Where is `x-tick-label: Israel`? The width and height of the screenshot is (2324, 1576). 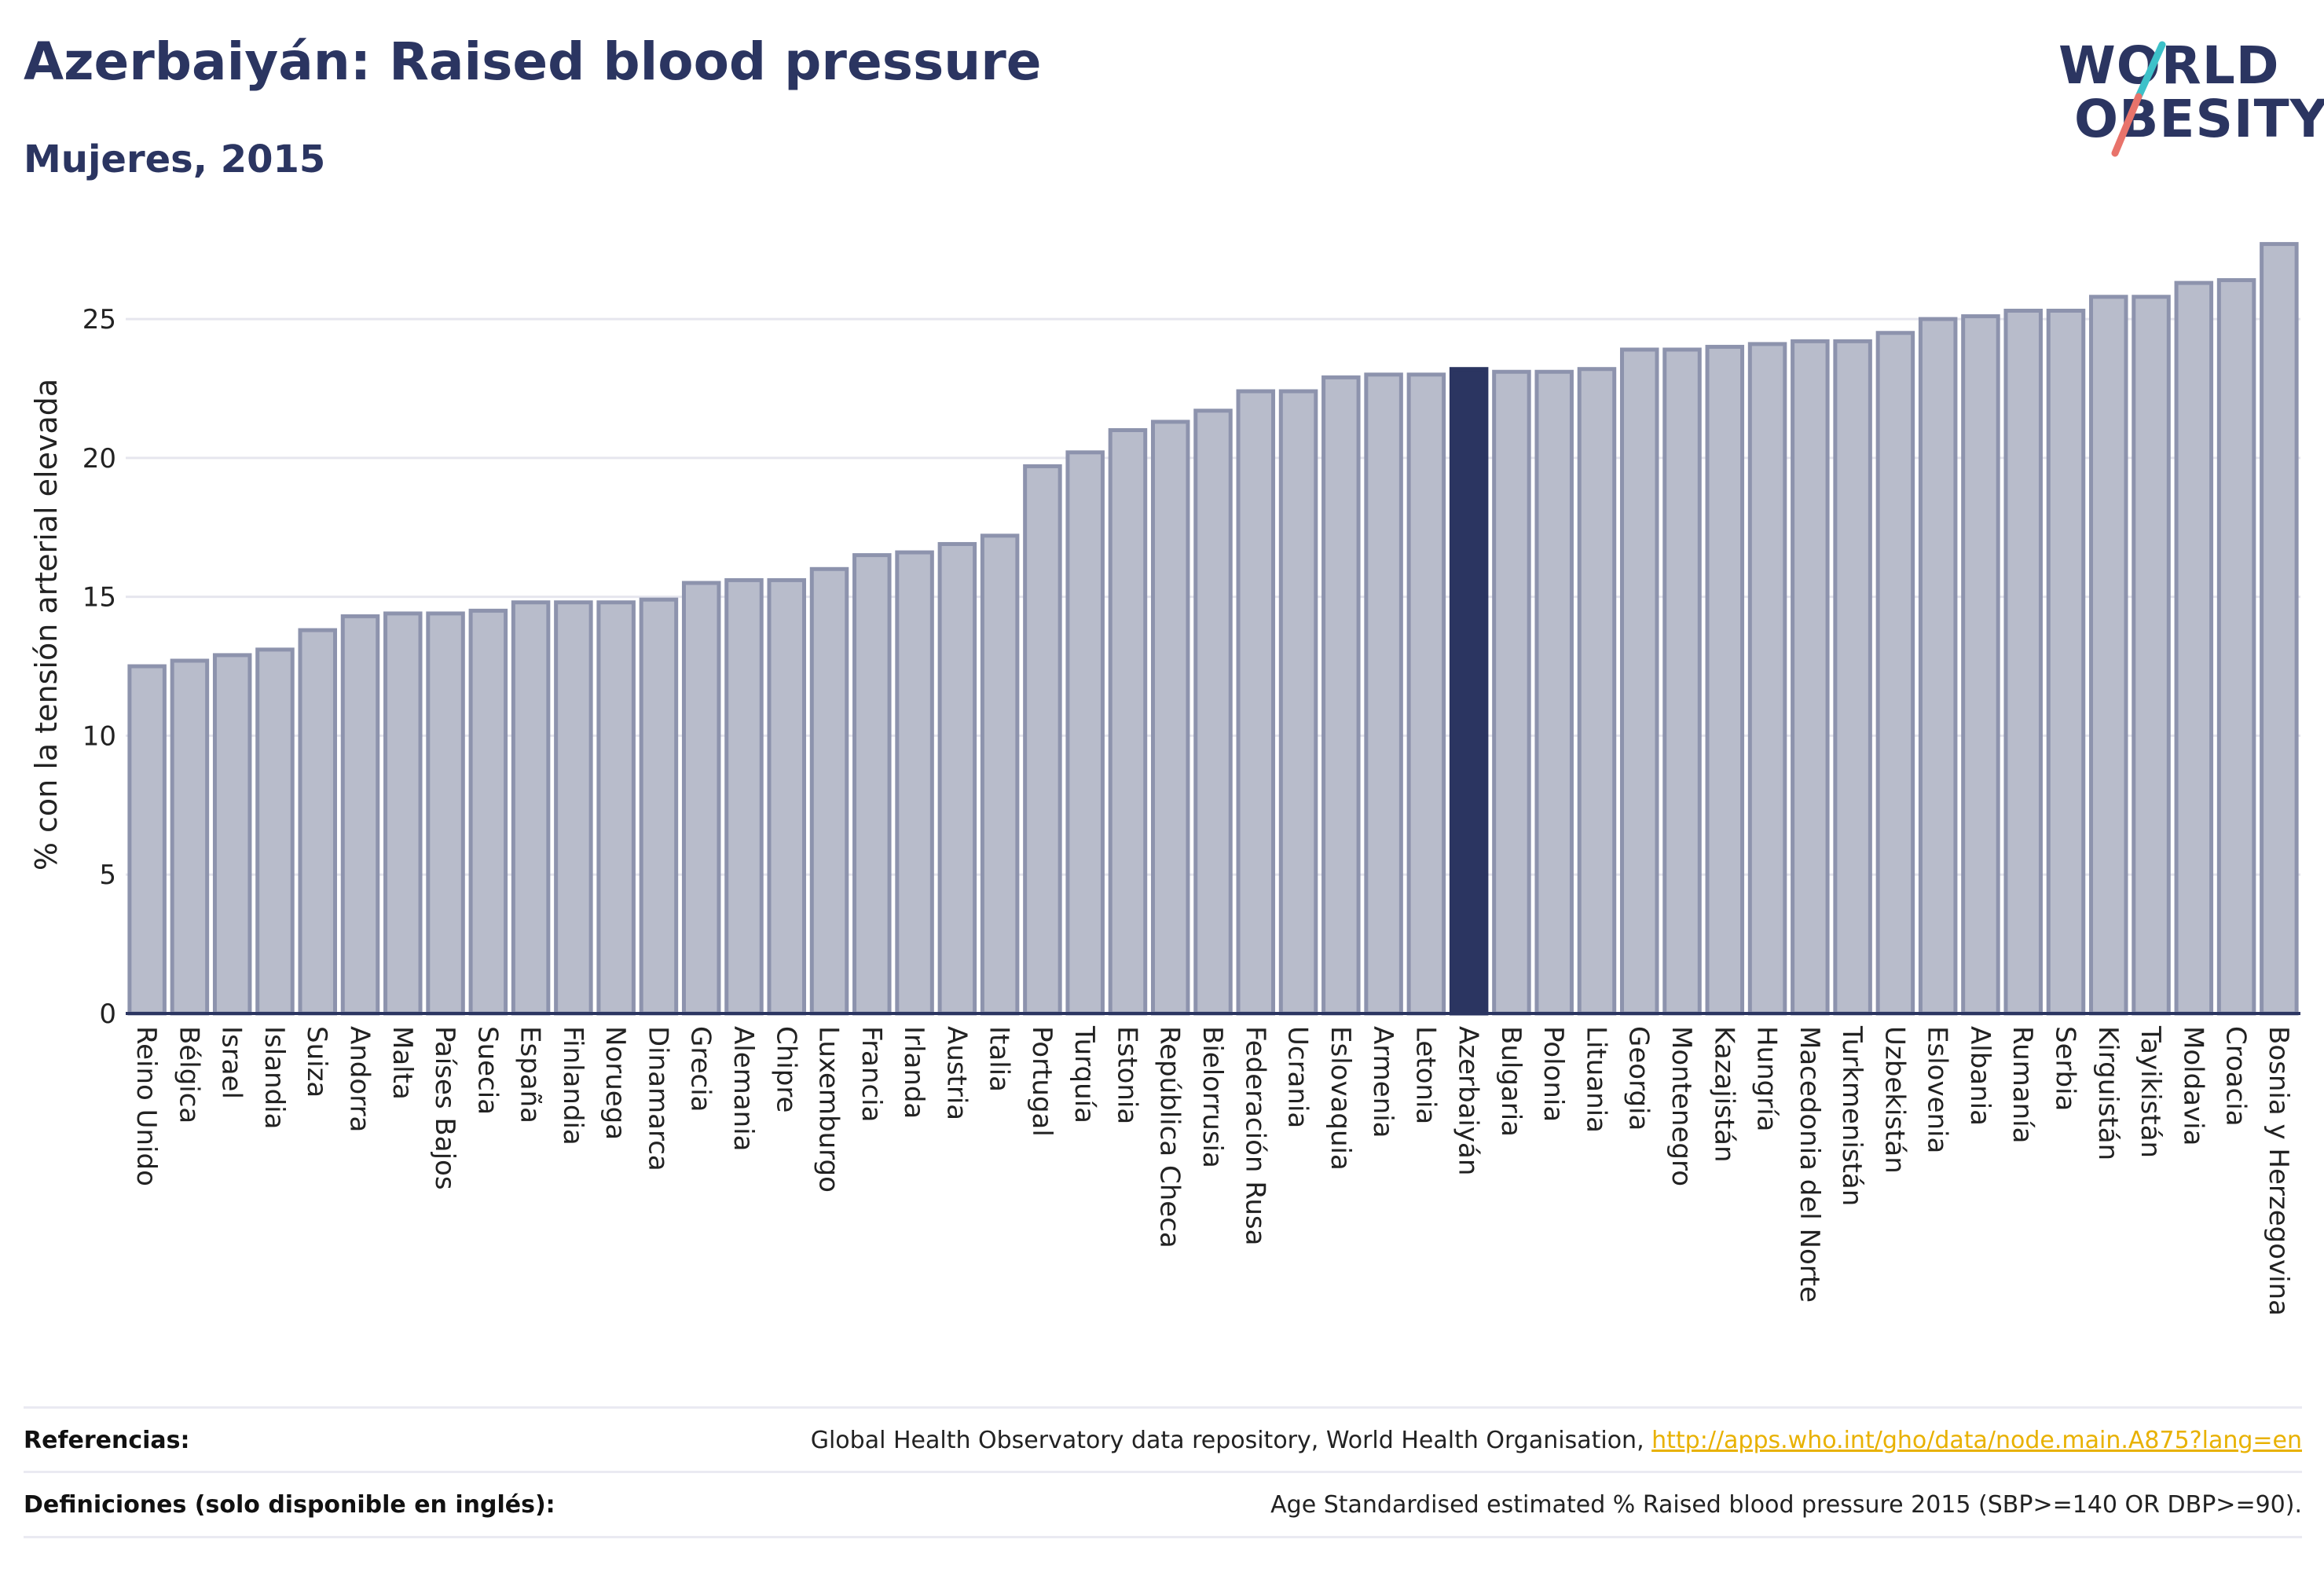 x-tick-label: Israel is located at coordinates (231, 1062).